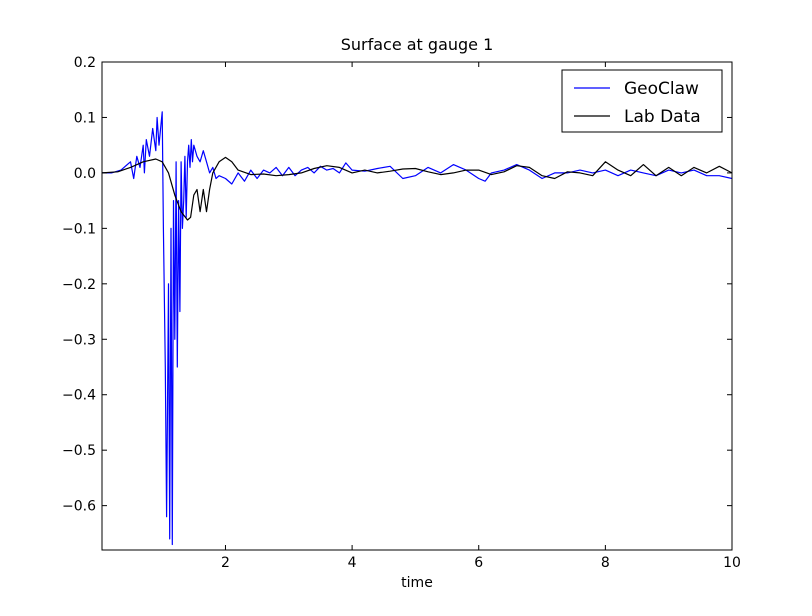 The height and width of the screenshot is (616, 812). Describe the element at coordinates (79, 451) in the screenshot. I see `y-tick-label: −0.5` at that location.